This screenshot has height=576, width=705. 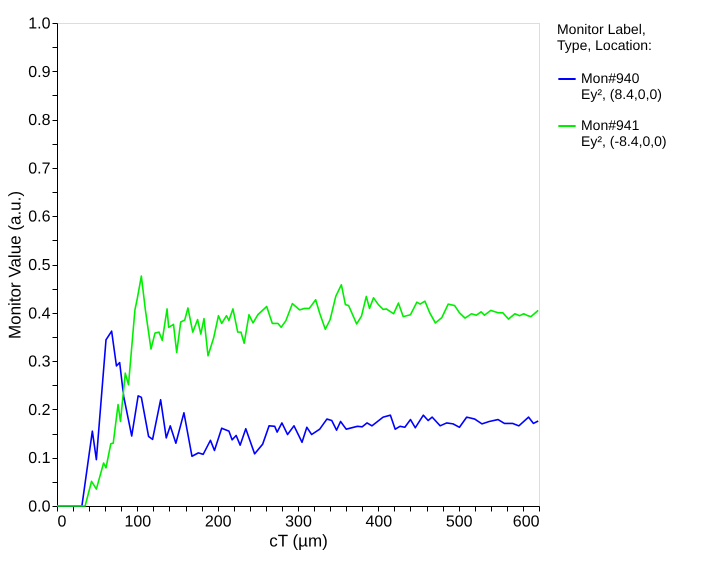 I want to click on y-tick-label: 0.0, so click(x=39, y=507).